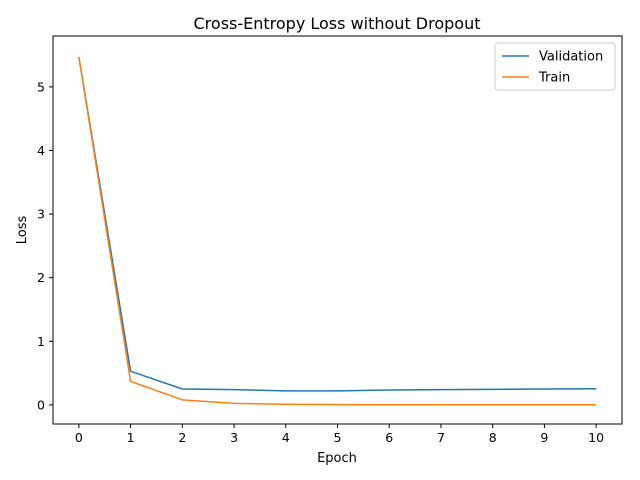 Image resolution: width=640 pixels, height=480 pixels. I want to click on x-tick-label: 1, so click(131, 437).